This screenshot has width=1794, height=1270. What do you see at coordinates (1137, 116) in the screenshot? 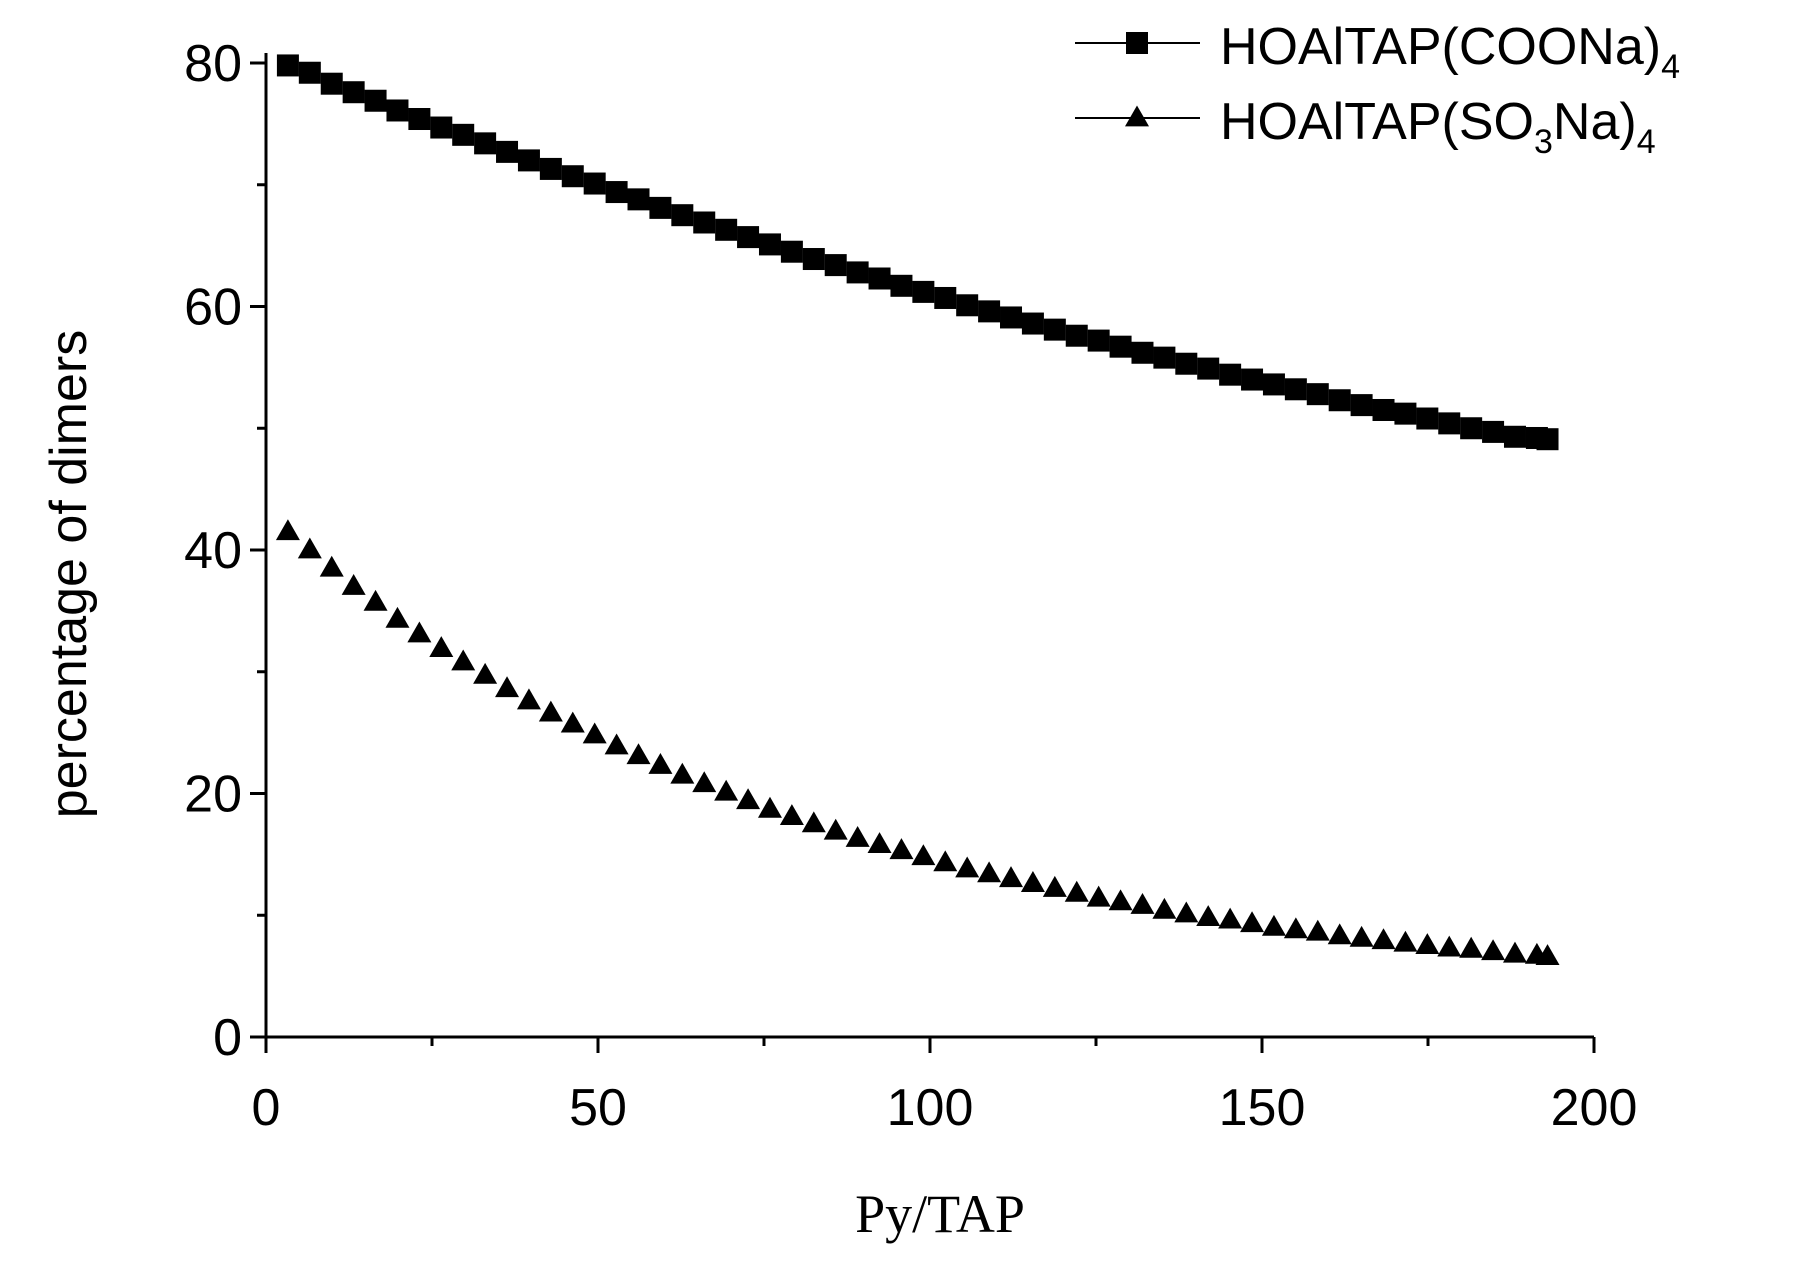
I see `legend-marker-triangle` at bounding box center [1137, 116].